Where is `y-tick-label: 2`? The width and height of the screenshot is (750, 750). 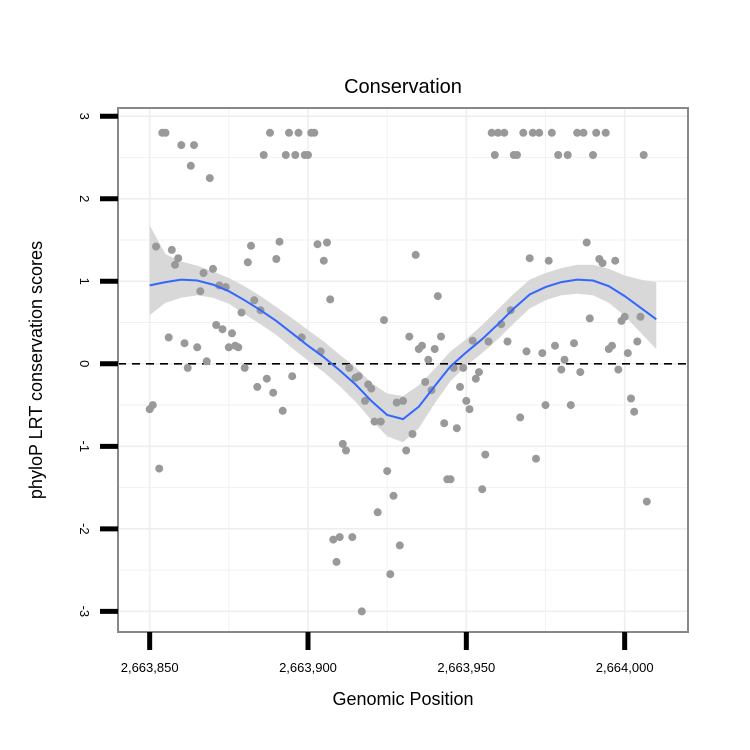 y-tick-label: 2 is located at coordinates (84, 198).